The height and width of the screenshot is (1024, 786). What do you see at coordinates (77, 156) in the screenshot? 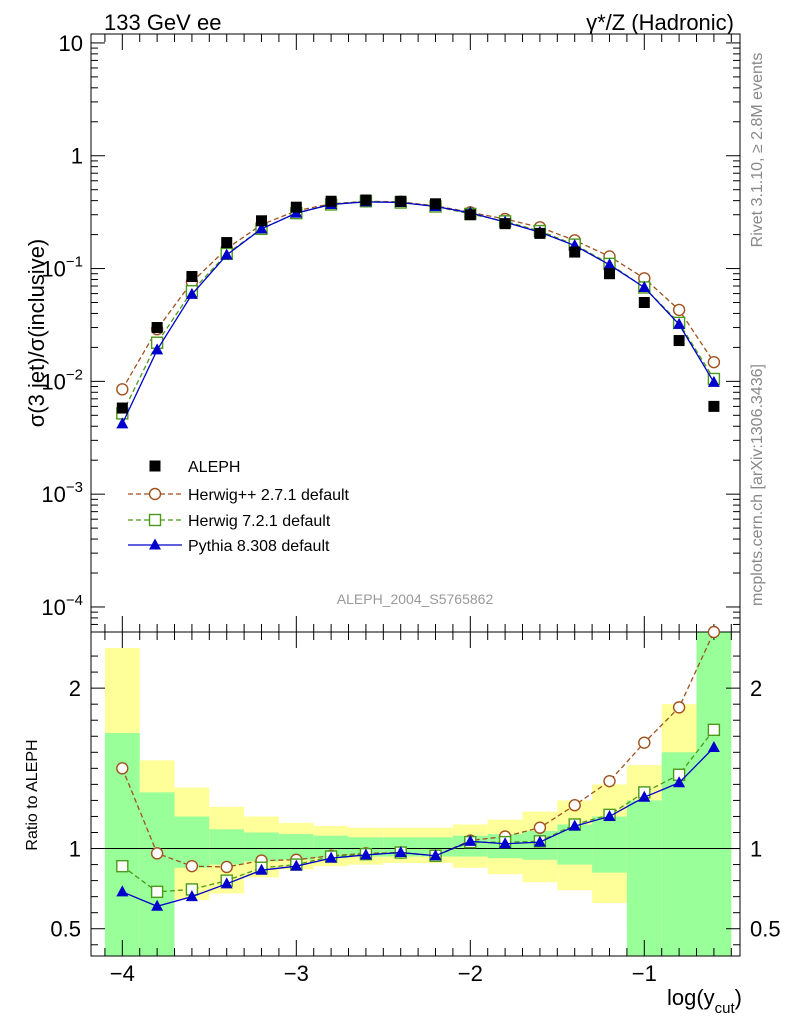
I see `top-y-tick-label: 1` at bounding box center [77, 156].